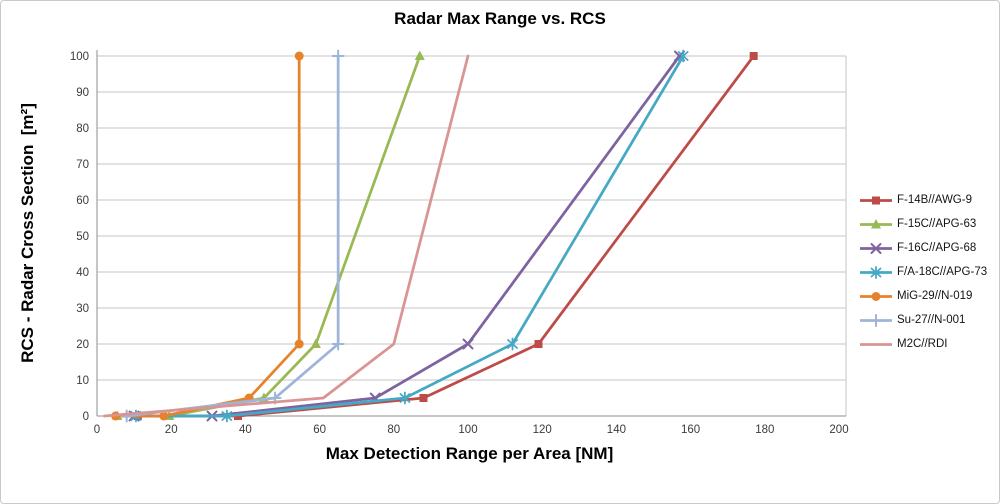  I want to click on legend-label: F-15C//APG-63, so click(937, 224).